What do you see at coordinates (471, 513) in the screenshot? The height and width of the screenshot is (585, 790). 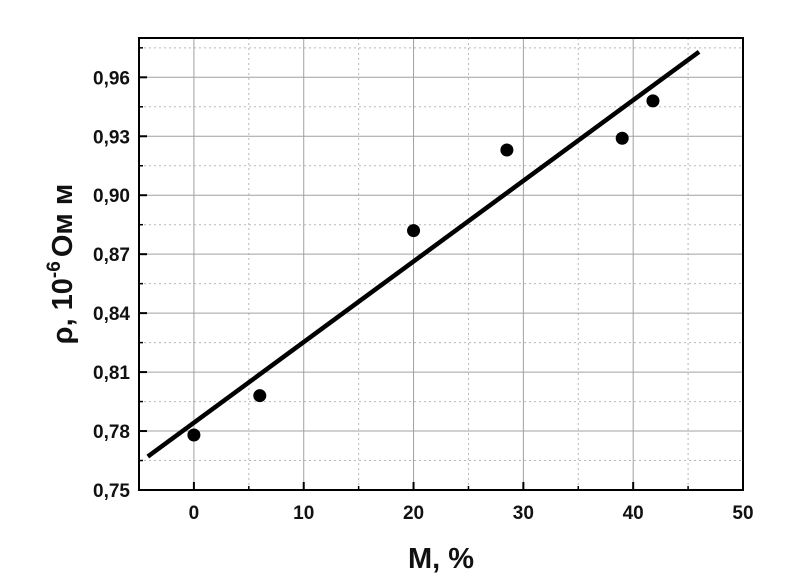 I see `x-tick-labels: 0 10 20 30 40 50` at bounding box center [471, 513].